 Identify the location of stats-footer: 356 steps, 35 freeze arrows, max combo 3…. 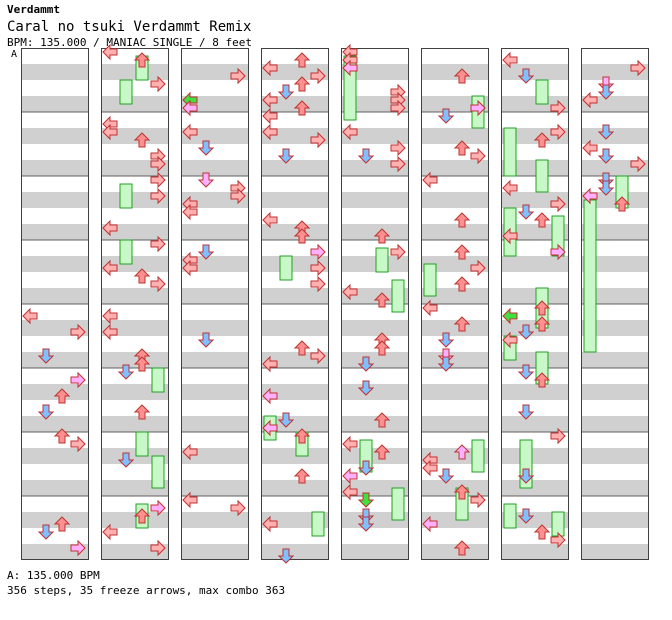
(146, 590).